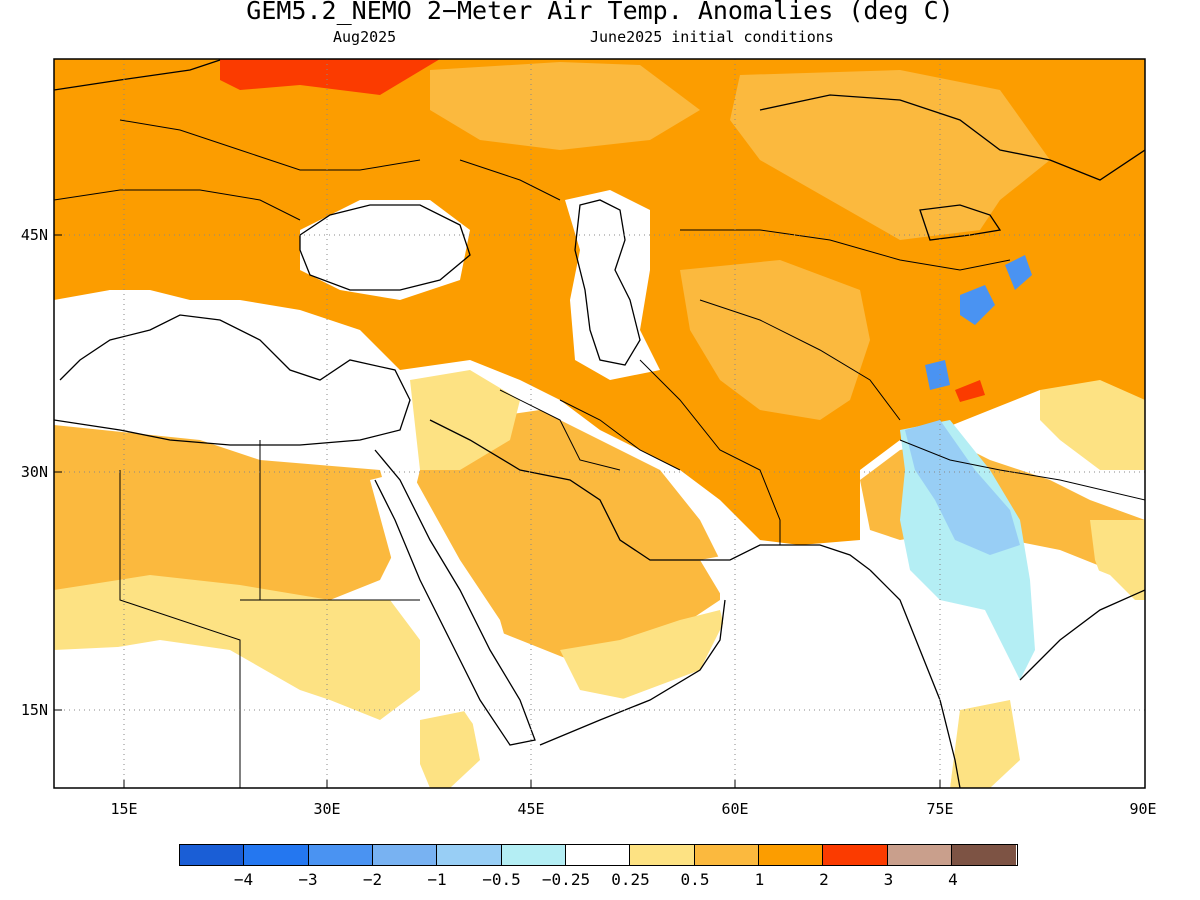 This screenshot has height=900, width=1200. What do you see at coordinates (34, 472) in the screenshot?
I see `lat-tick-30n: 30N` at bounding box center [34, 472].